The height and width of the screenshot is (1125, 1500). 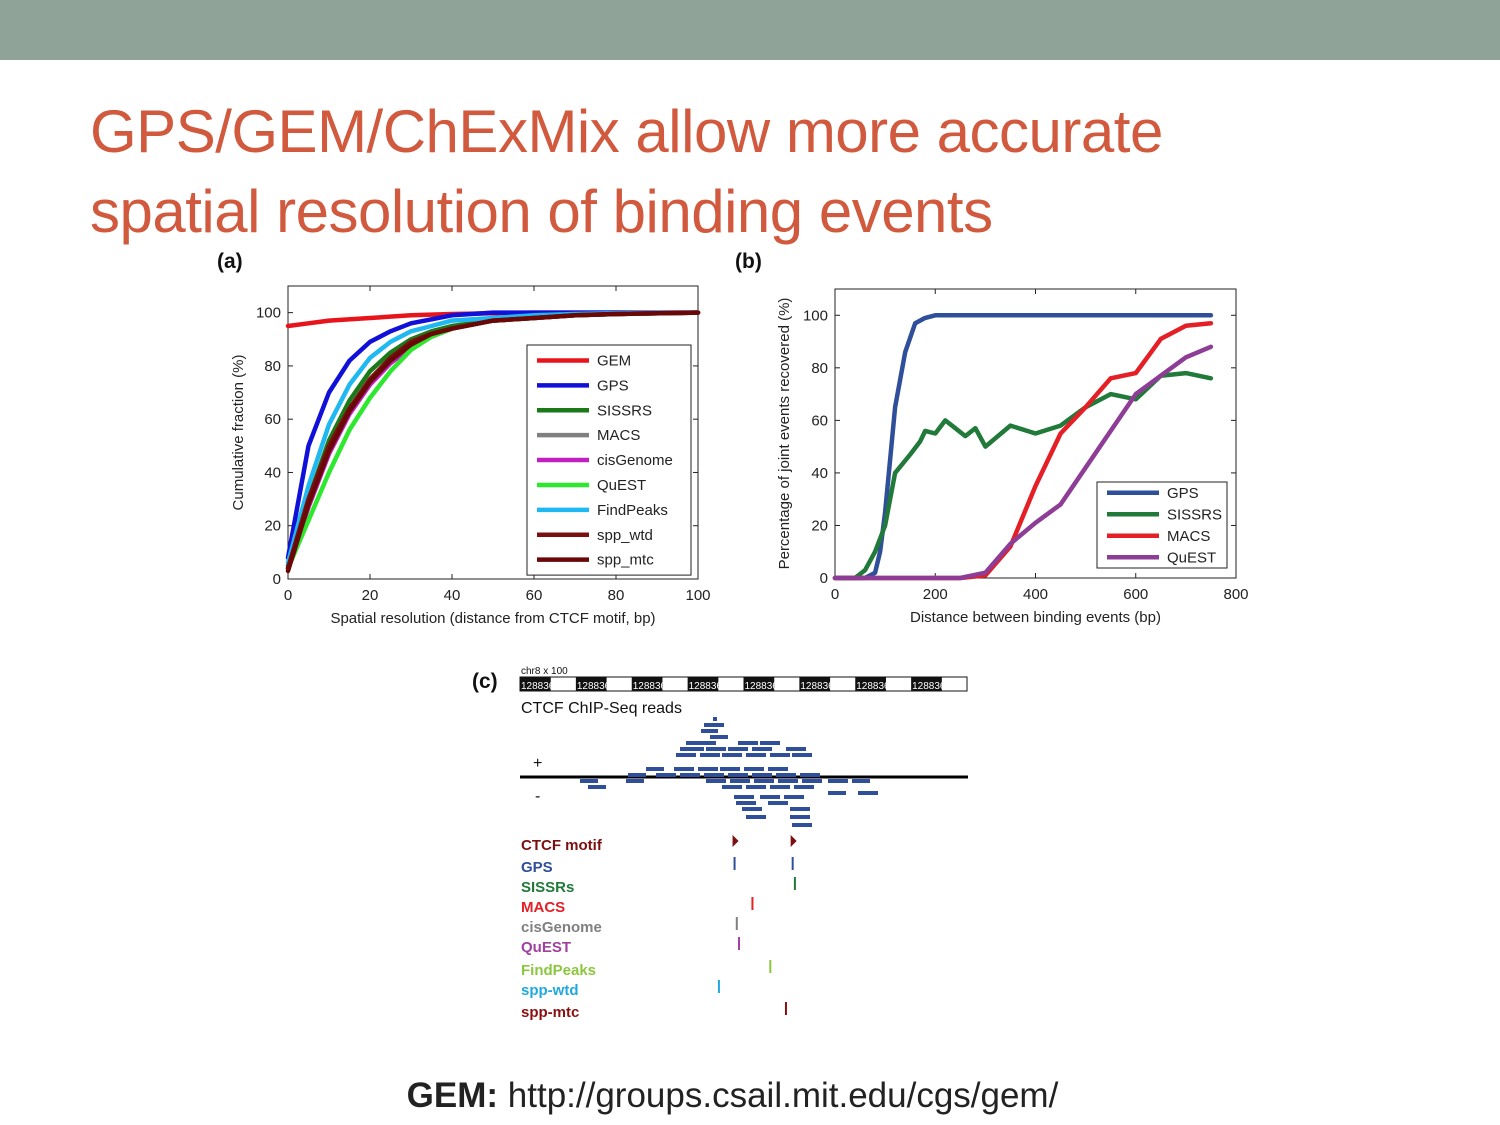 I want to click on method-label-SISSRs: SISSRs, so click(x=547, y=887).